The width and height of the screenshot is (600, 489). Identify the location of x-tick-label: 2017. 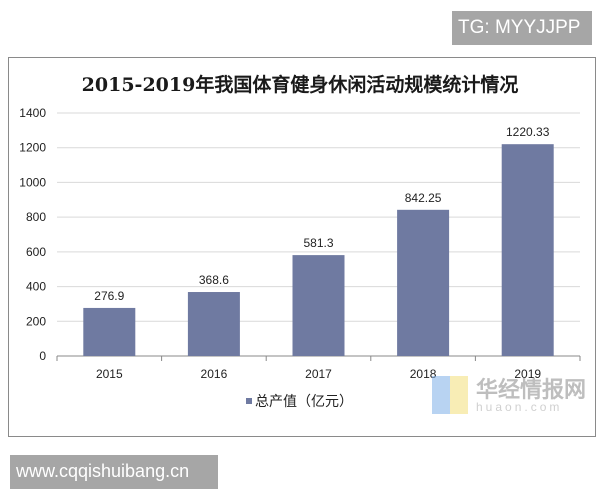
(318, 374).